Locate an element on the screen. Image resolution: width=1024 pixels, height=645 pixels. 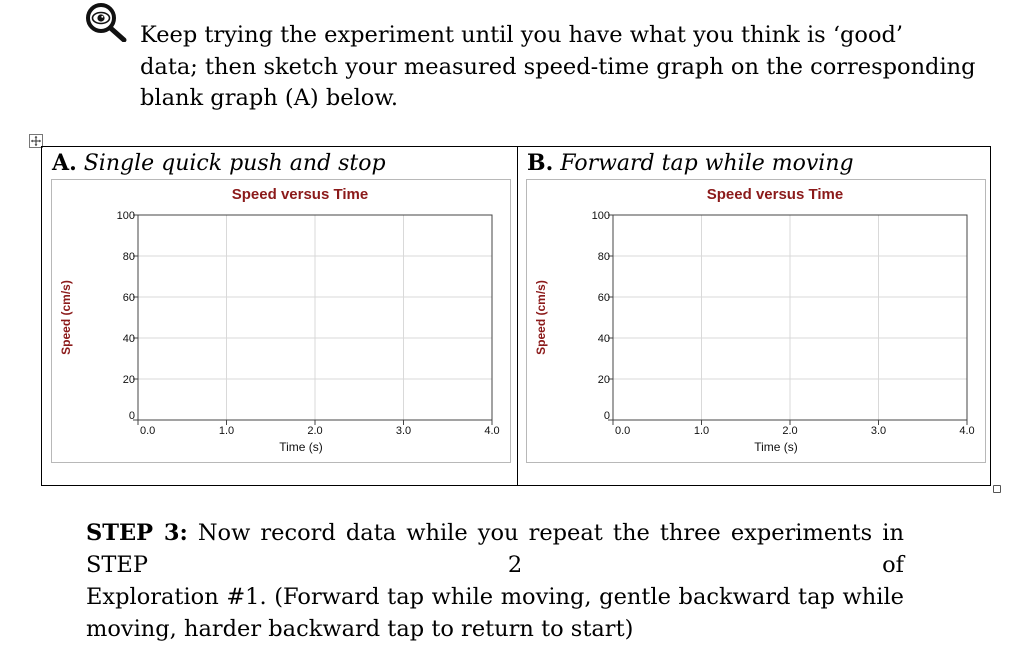
panel-b-label: B. is located at coordinates (540, 163).